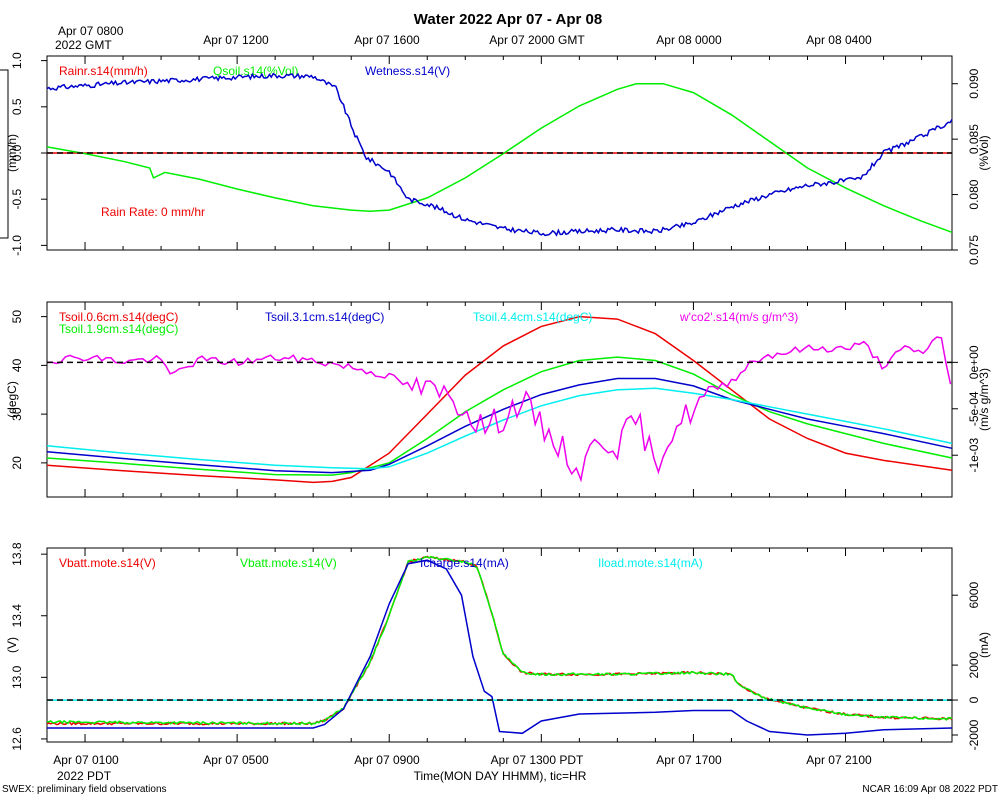 This screenshot has height=805, width=1000. What do you see at coordinates (236, 40) in the screenshot?
I see `top-axis-label: Apr 07 1200` at bounding box center [236, 40].